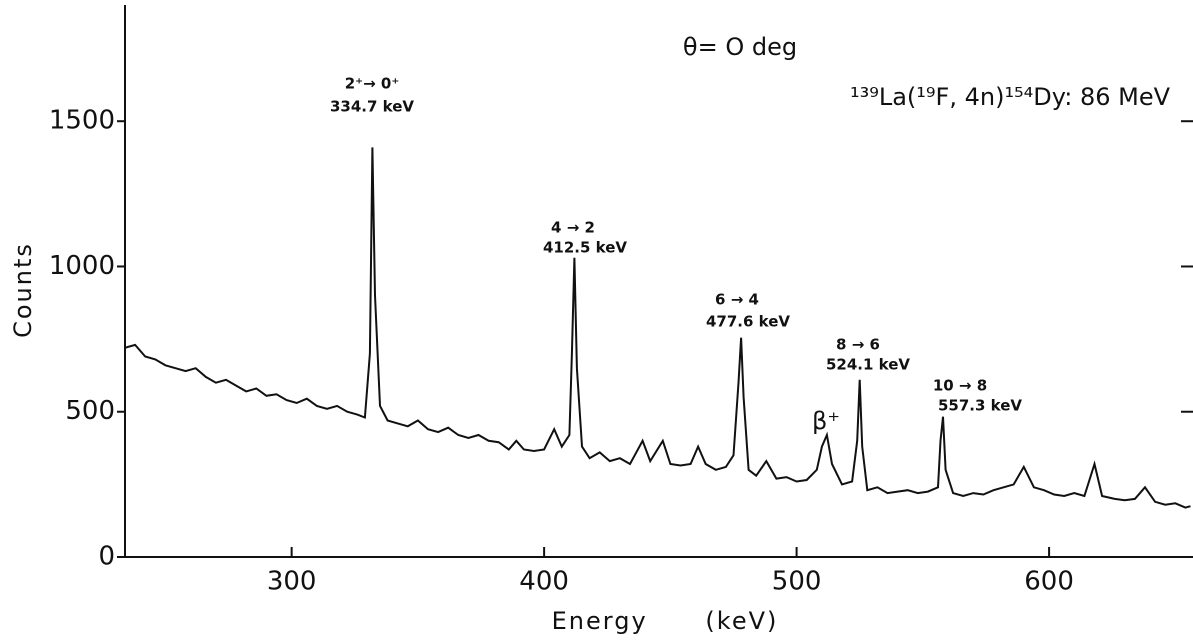 Image resolution: width=1193 pixels, height=643 pixels. Describe the element at coordinates (1010, 97) in the screenshot. I see `annotation: ¹³⁹La(¹⁹F, 4n)¹⁵⁴Dy: 86 MeV` at that location.